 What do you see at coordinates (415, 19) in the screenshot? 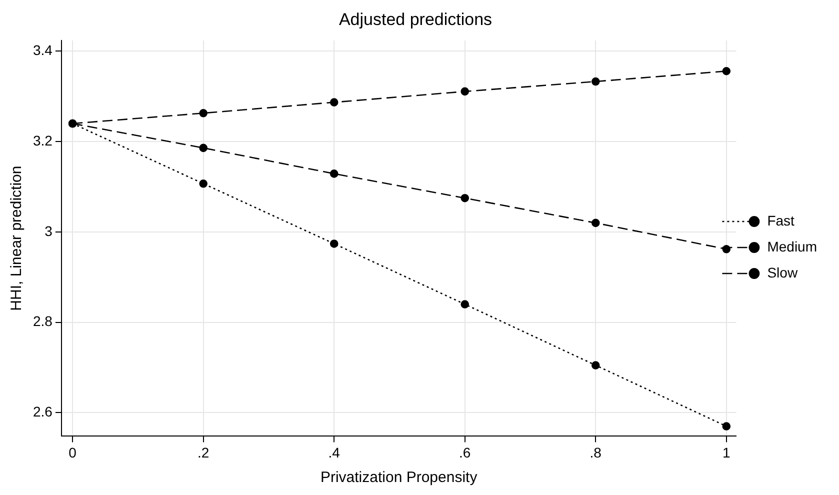
I see `chart-title: Adjusted predictions` at bounding box center [415, 19].